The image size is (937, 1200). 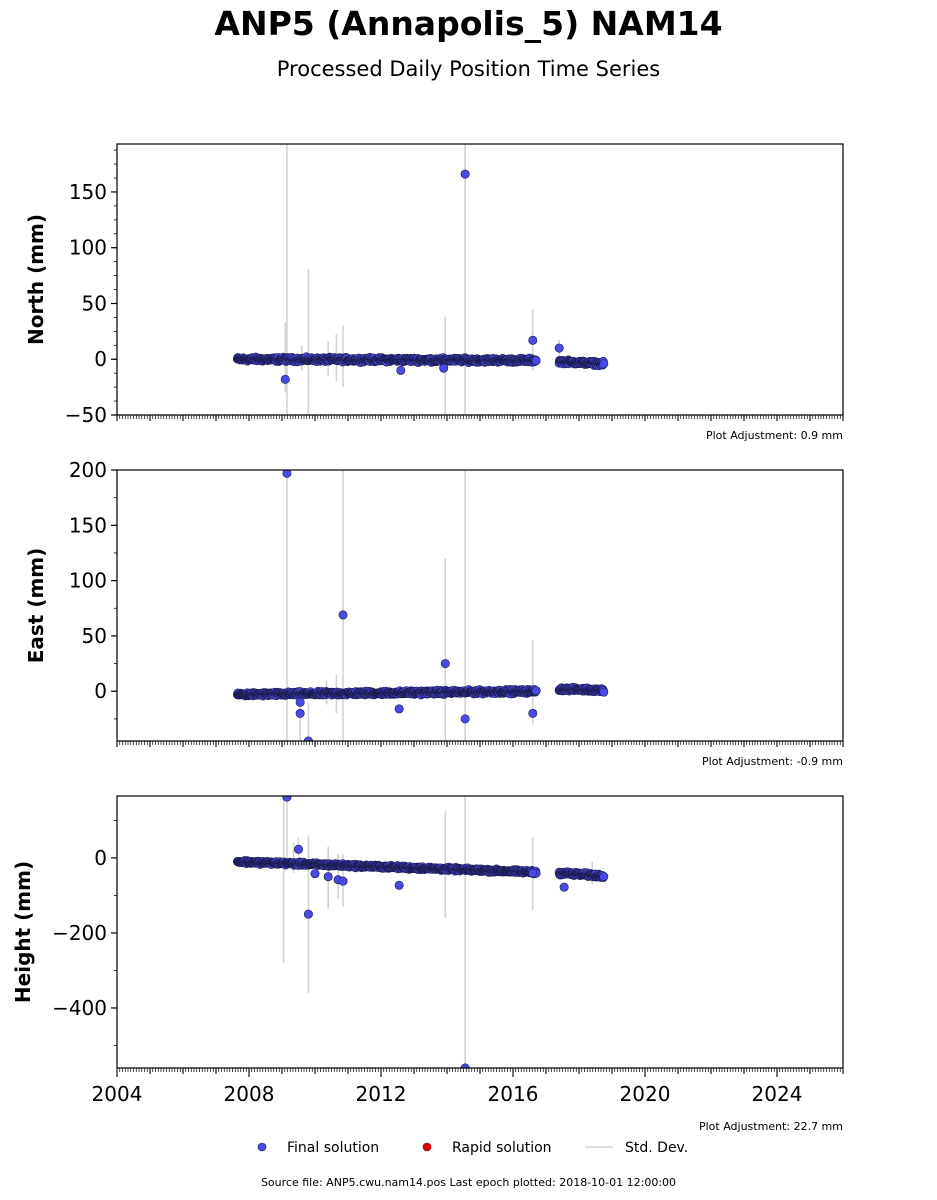 I want to click on legend-final-marker, so click(x=262, y=1147).